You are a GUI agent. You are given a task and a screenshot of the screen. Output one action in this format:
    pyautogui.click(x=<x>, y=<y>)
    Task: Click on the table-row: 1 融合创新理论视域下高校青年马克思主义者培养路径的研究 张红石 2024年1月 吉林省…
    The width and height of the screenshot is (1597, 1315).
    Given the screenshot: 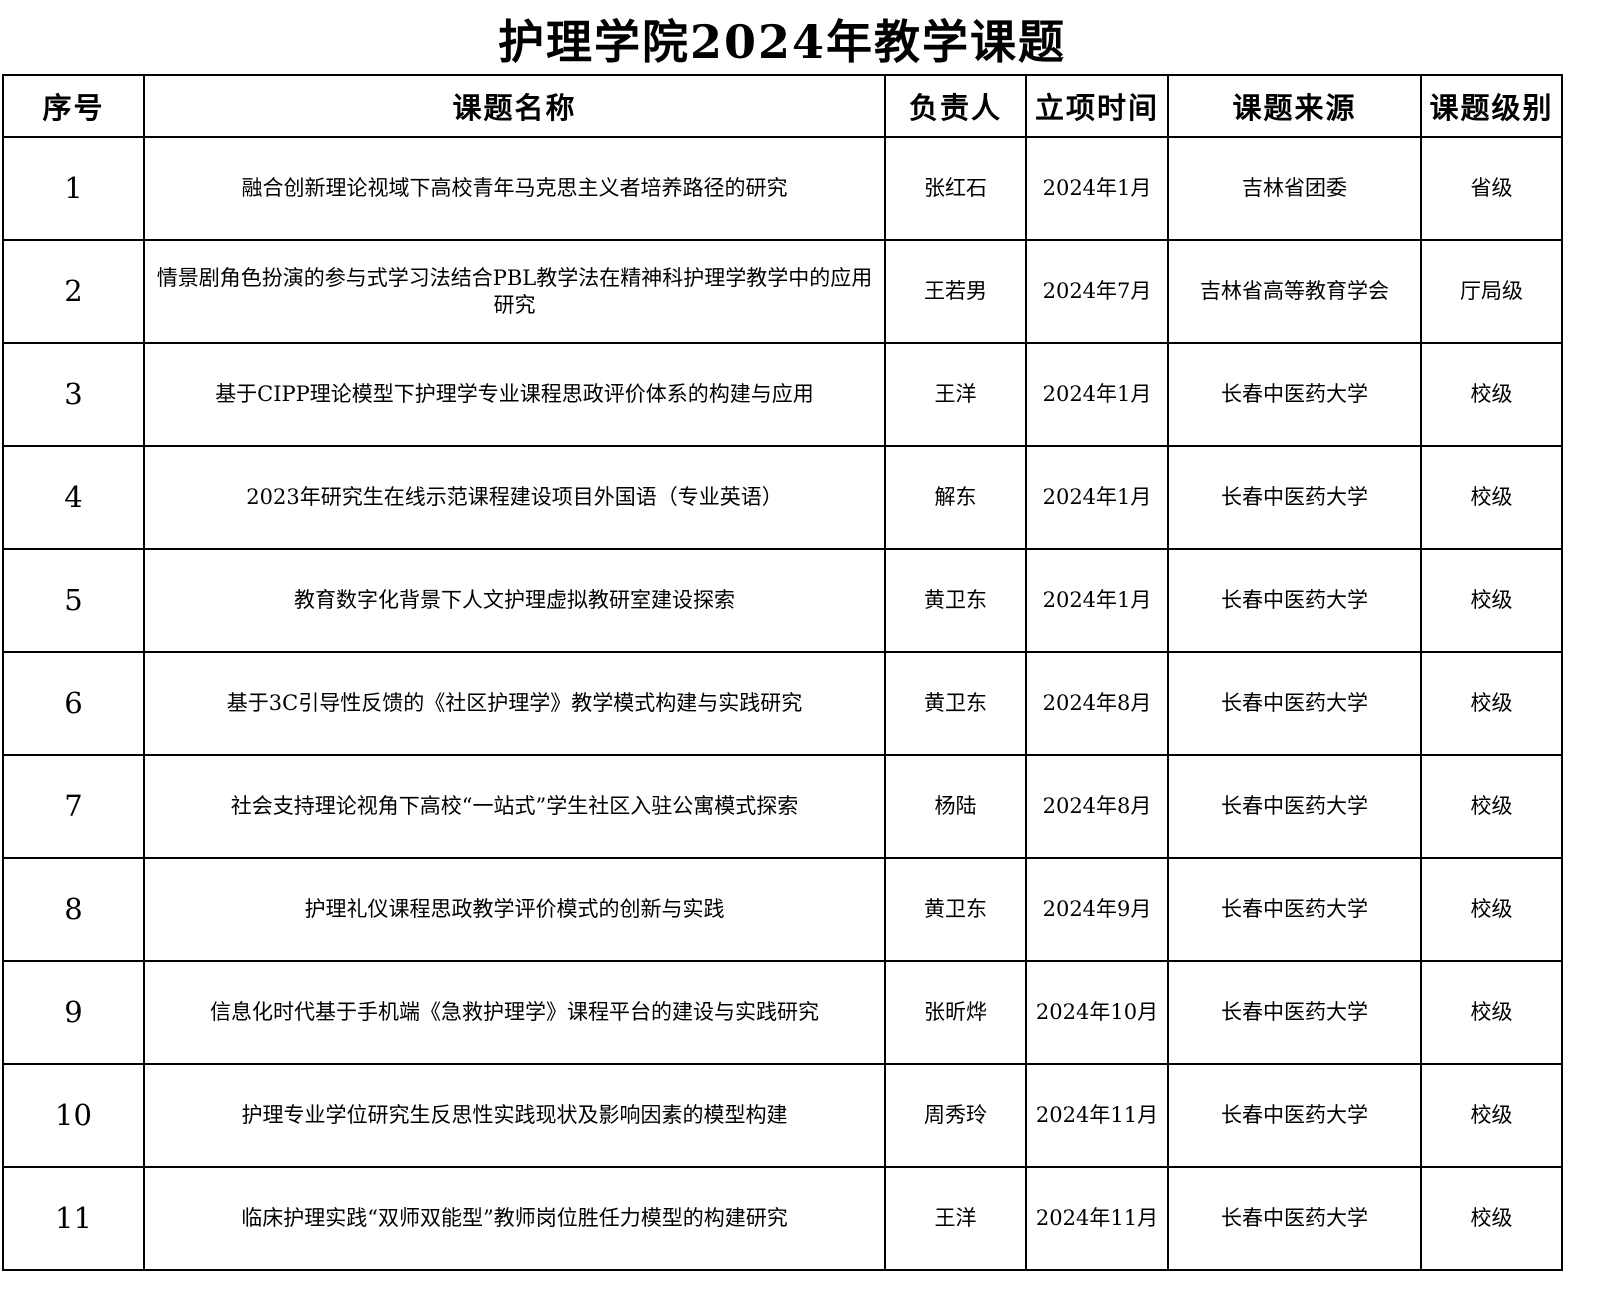 What is the action you would take?
    pyautogui.click(x=782, y=188)
    